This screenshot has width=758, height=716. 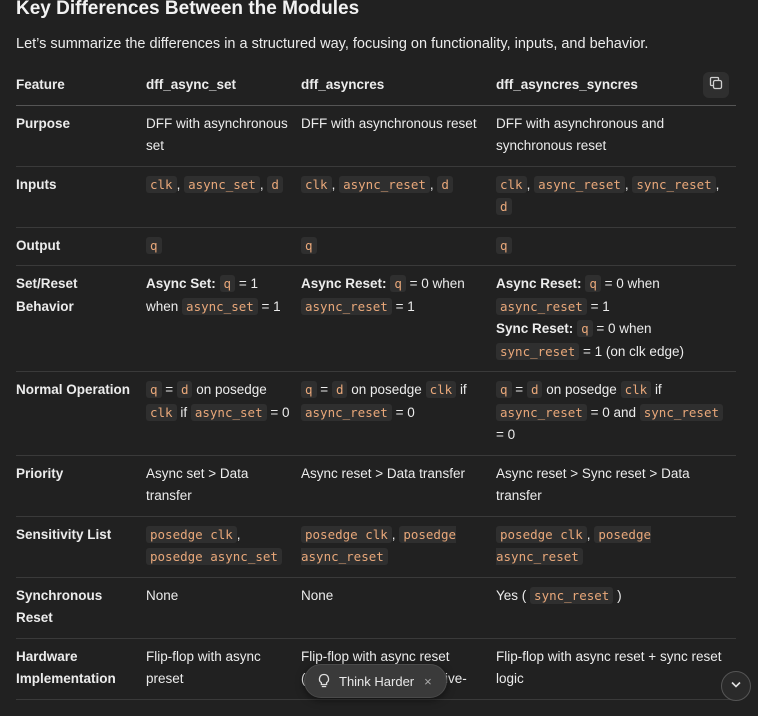 What do you see at coordinates (324, 681) in the screenshot?
I see `lightbulb-icon` at bounding box center [324, 681].